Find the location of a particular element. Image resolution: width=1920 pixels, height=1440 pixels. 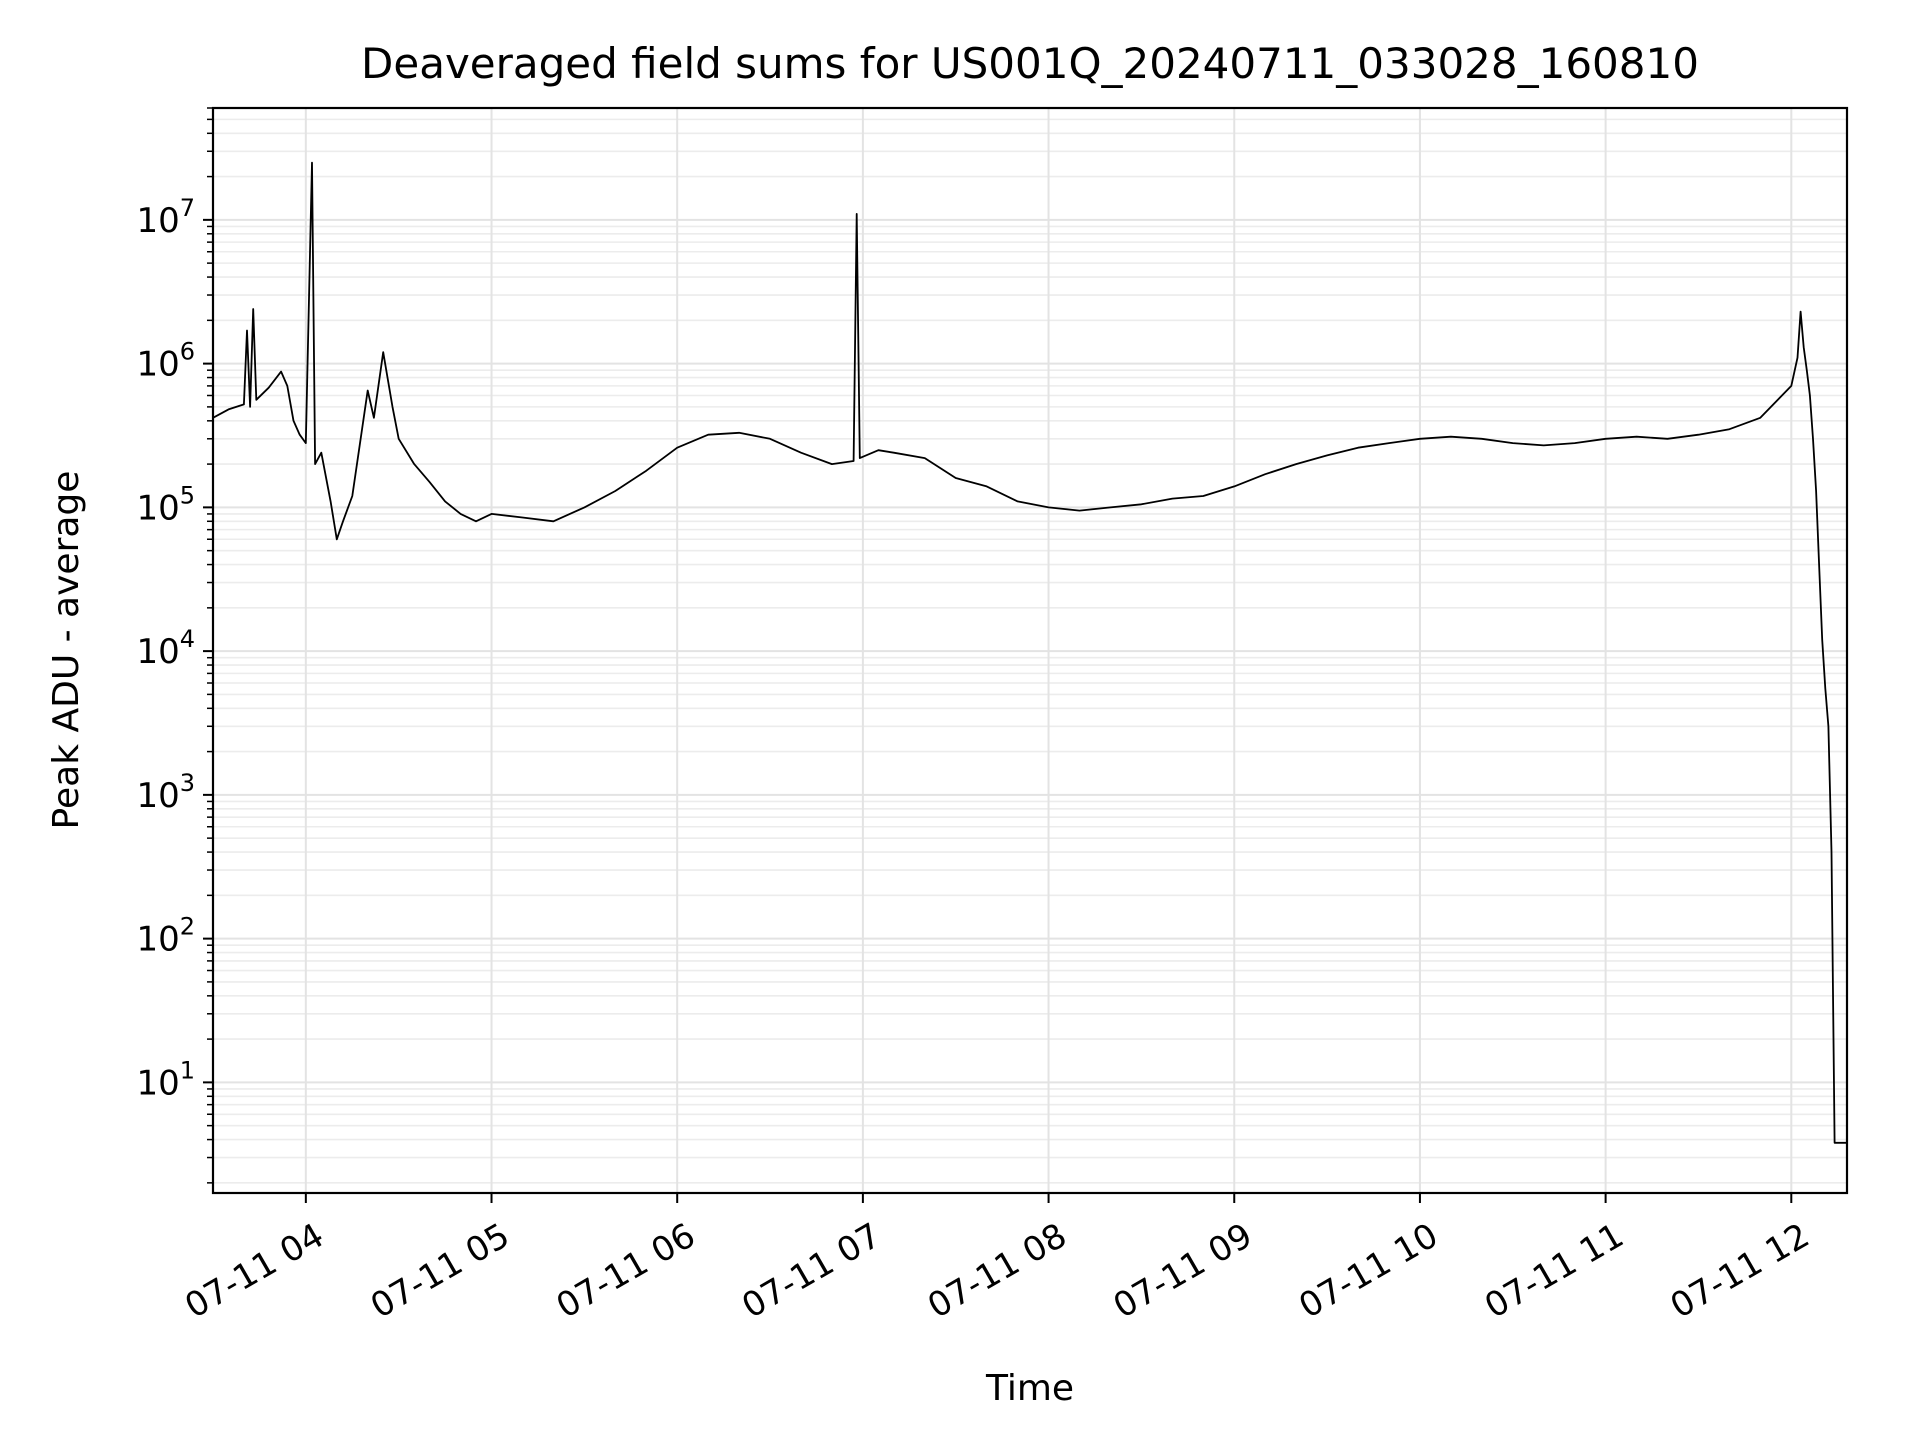

y-tick-label: 10⁵ is located at coordinates (165, 504).